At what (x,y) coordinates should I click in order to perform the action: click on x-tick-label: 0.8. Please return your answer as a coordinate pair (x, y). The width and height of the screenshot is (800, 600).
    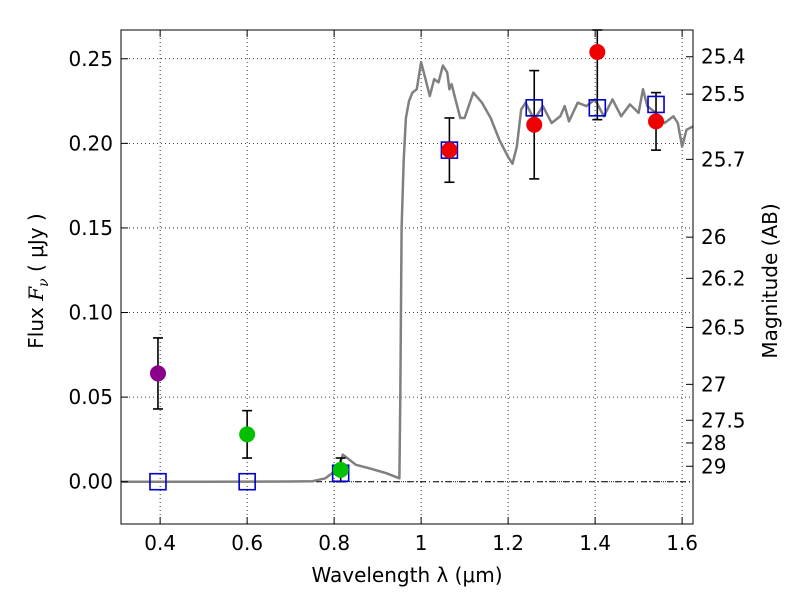
    Looking at the image, I should click on (334, 543).